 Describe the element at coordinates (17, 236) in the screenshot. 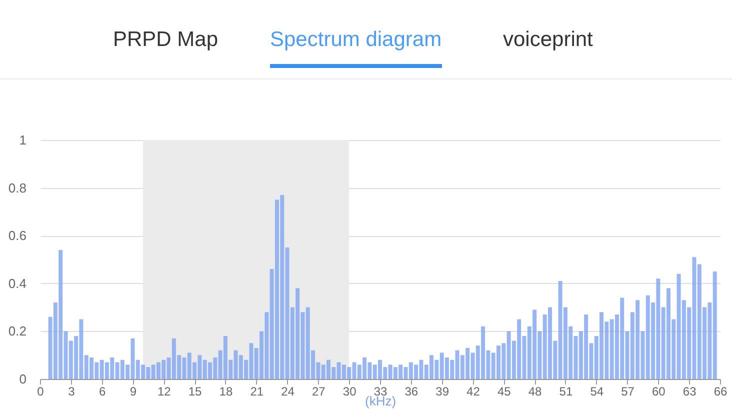

I see `y-tick-label: 0.6` at that location.